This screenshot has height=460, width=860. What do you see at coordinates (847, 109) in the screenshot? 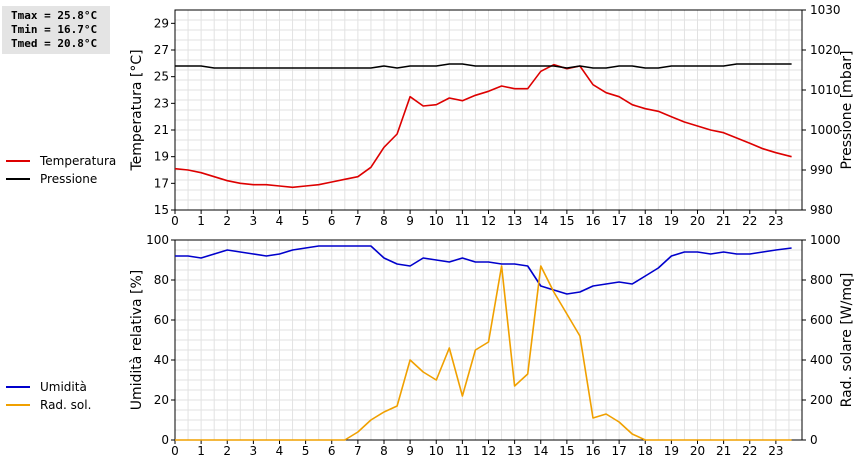
I see `y-axis-title-right: Pressione [mbar]` at bounding box center [847, 109].